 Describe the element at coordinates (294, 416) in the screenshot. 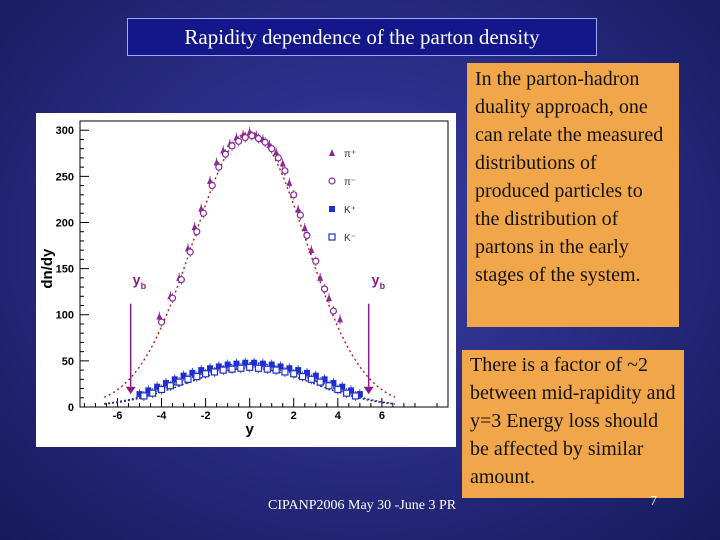

I see `x-tick-label: 2` at that location.